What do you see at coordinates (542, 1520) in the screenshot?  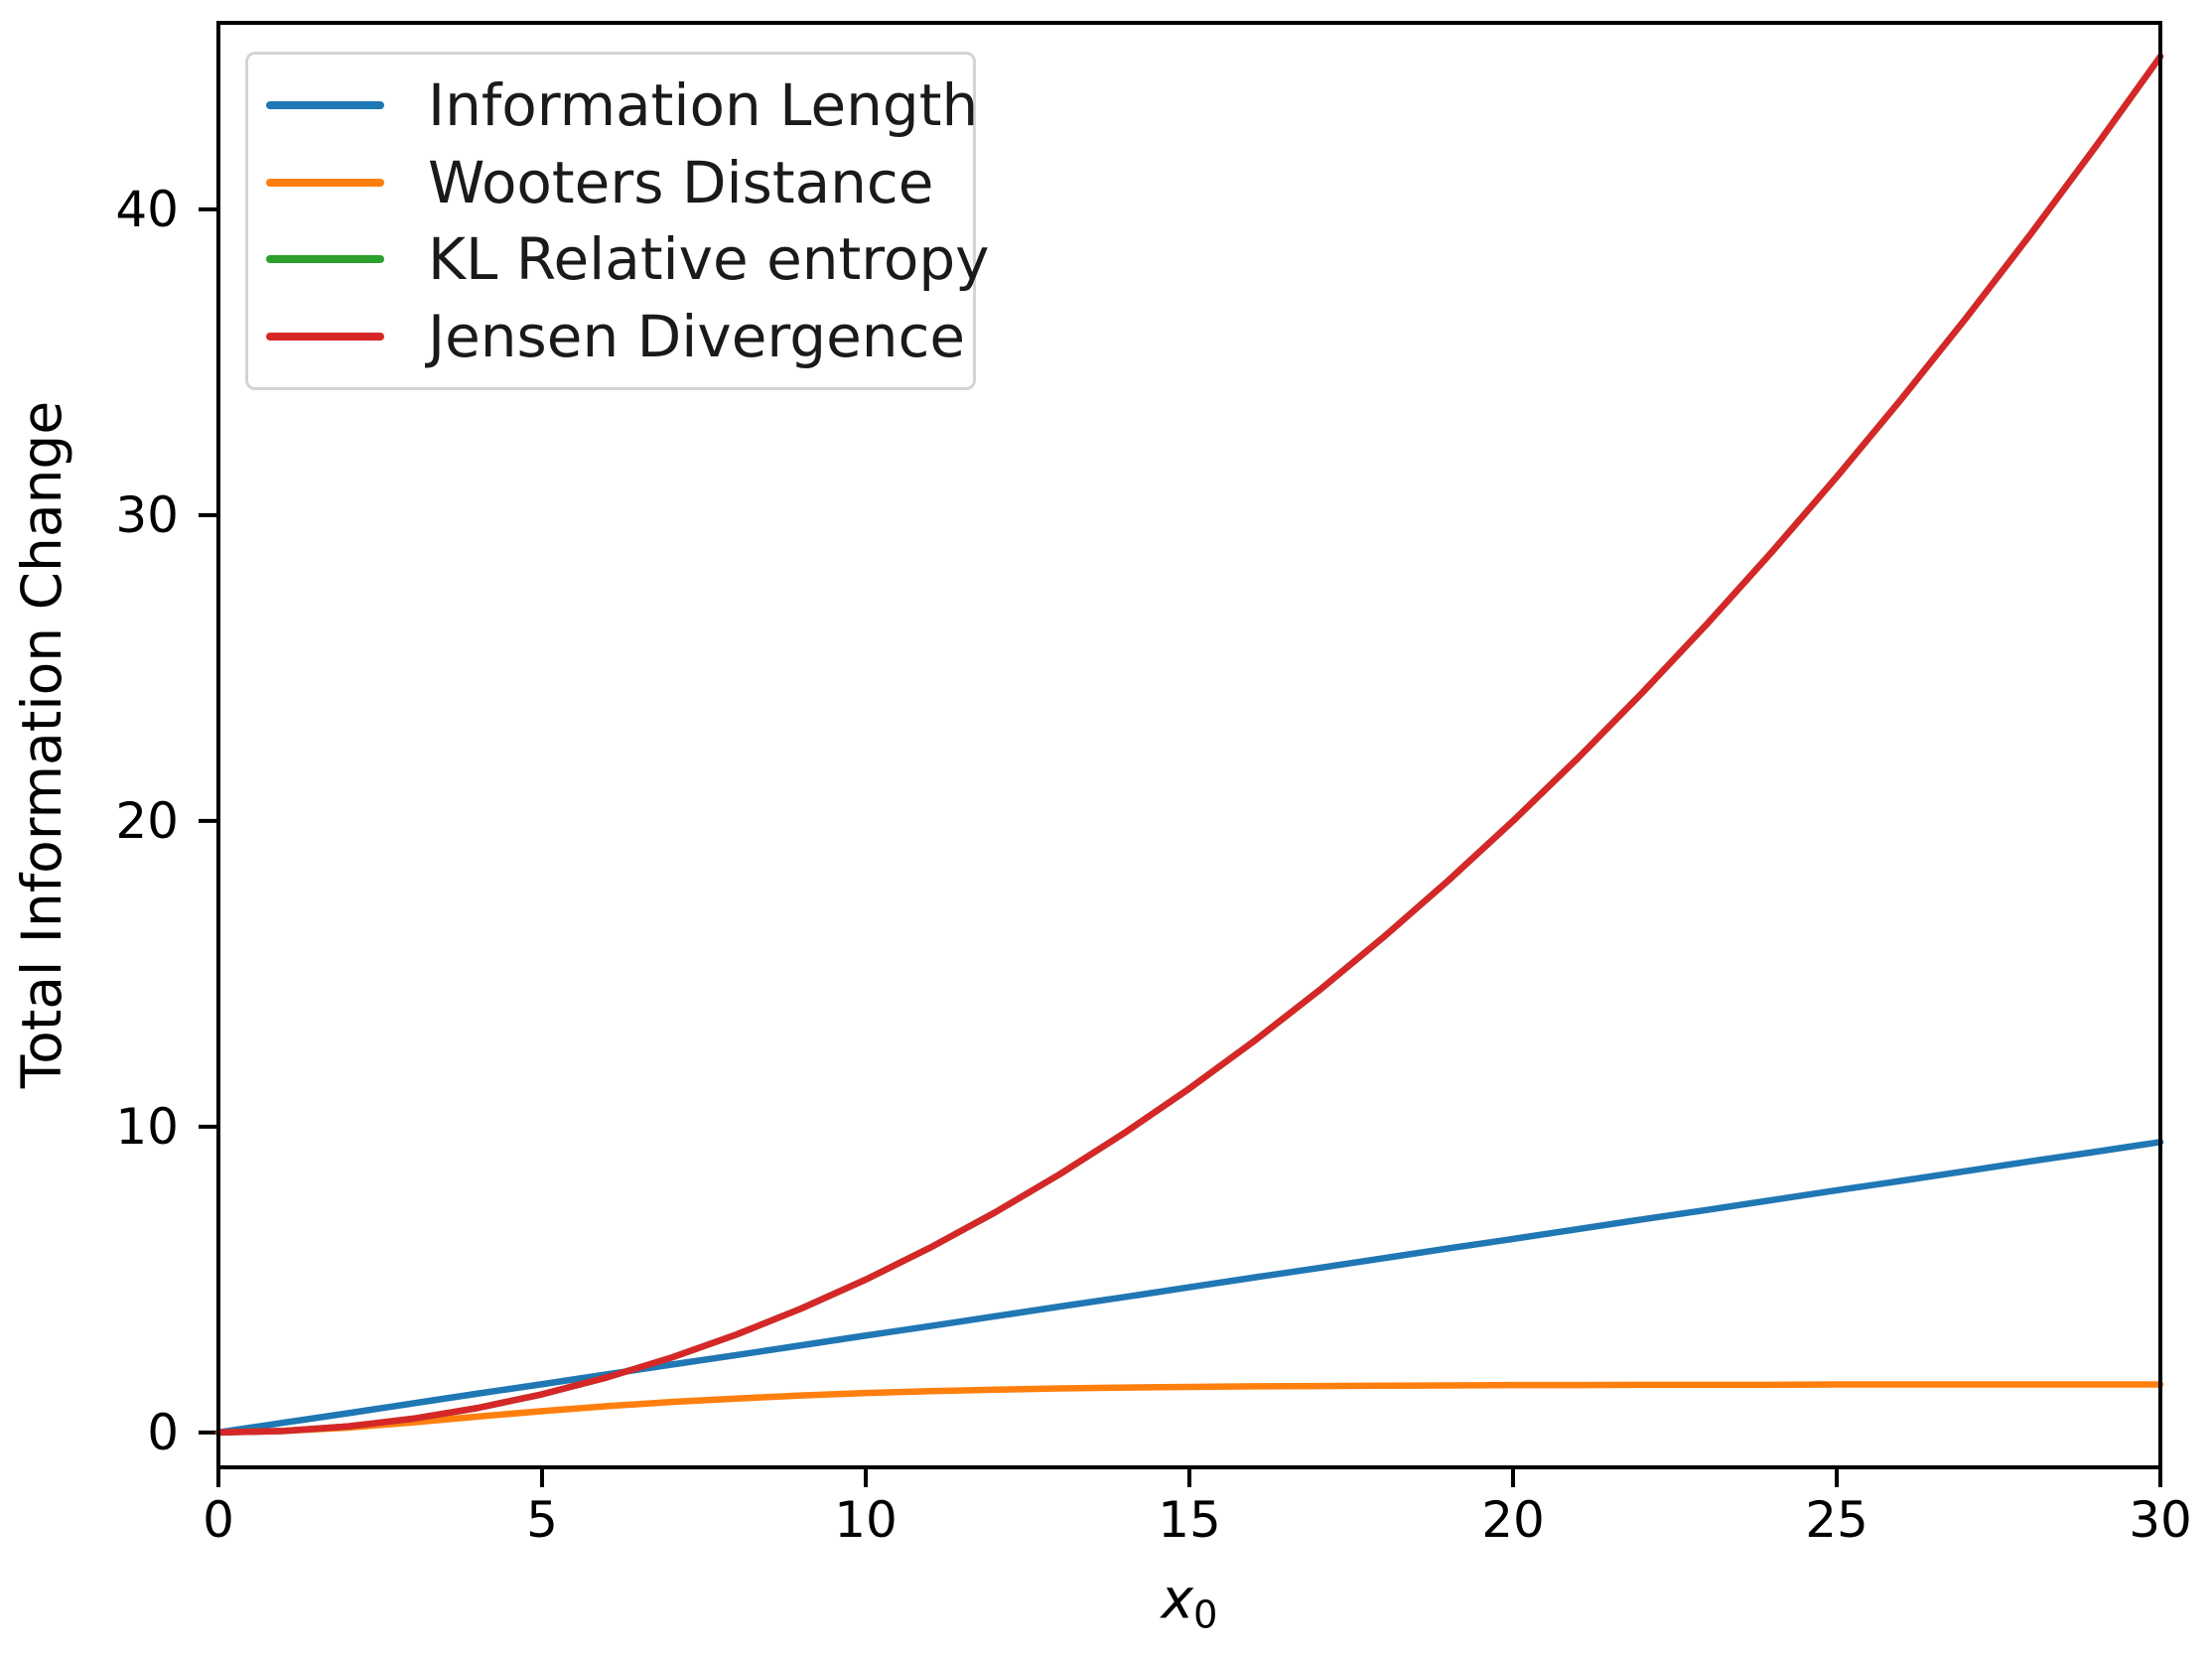 I see `x-tick-label: 5` at bounding box center [542, 1520].